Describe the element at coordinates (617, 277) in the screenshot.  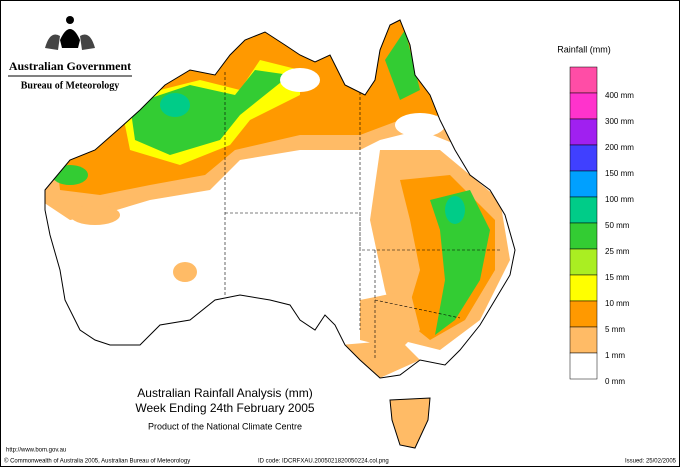
I see `legend-label: 15 mm` at that location.